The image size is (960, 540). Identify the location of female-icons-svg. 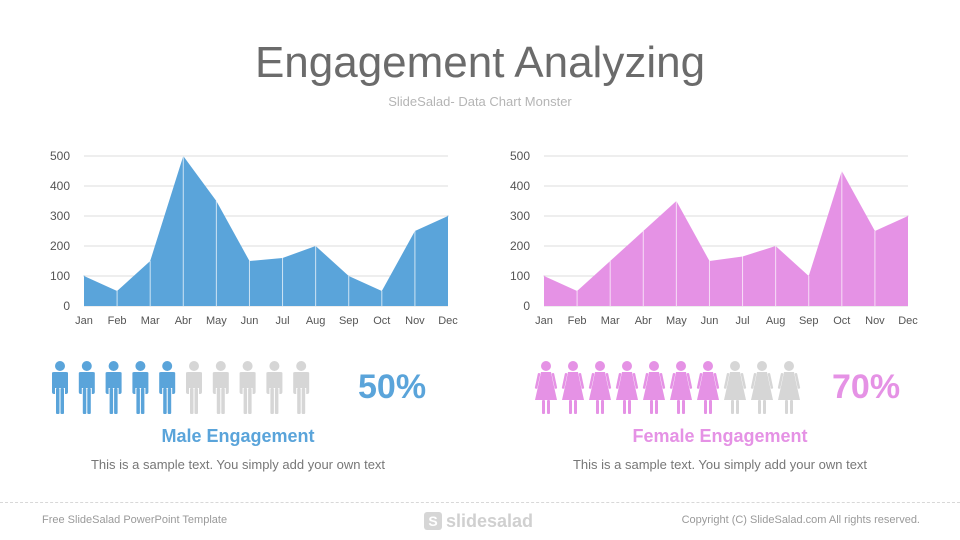
(667, 387).